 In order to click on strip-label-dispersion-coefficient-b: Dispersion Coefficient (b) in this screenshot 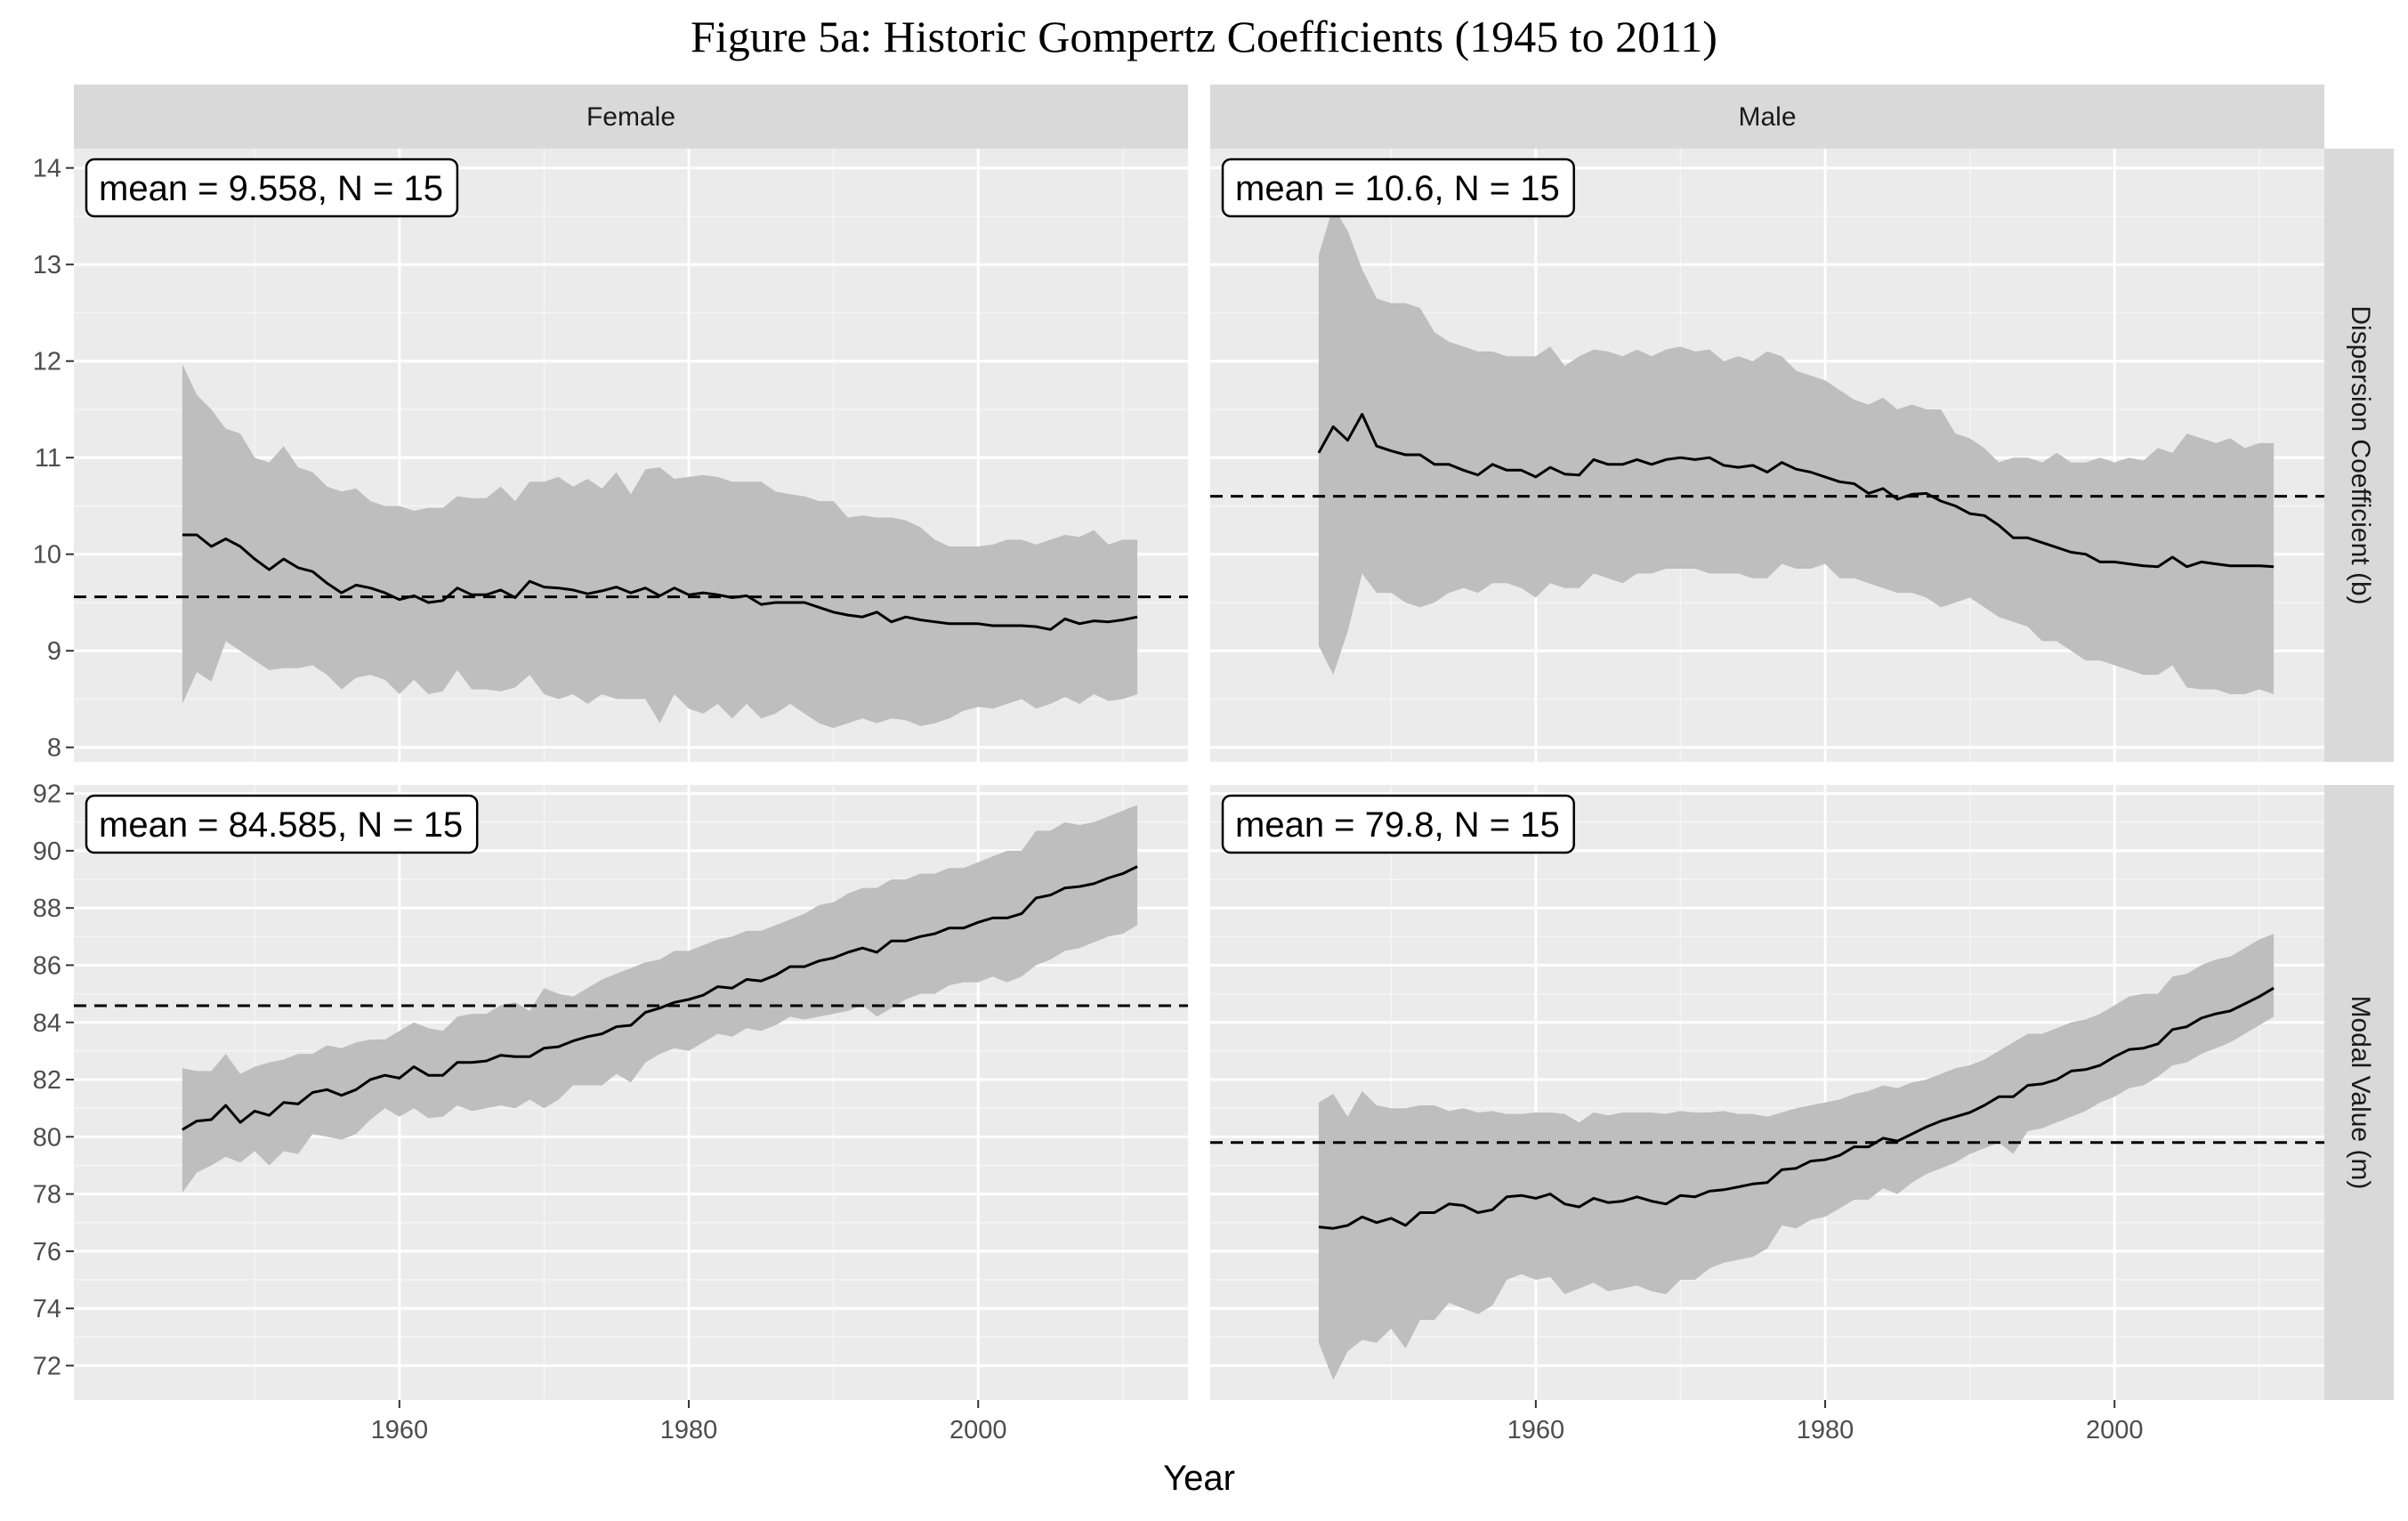, I will do `click(2361, 455)`.